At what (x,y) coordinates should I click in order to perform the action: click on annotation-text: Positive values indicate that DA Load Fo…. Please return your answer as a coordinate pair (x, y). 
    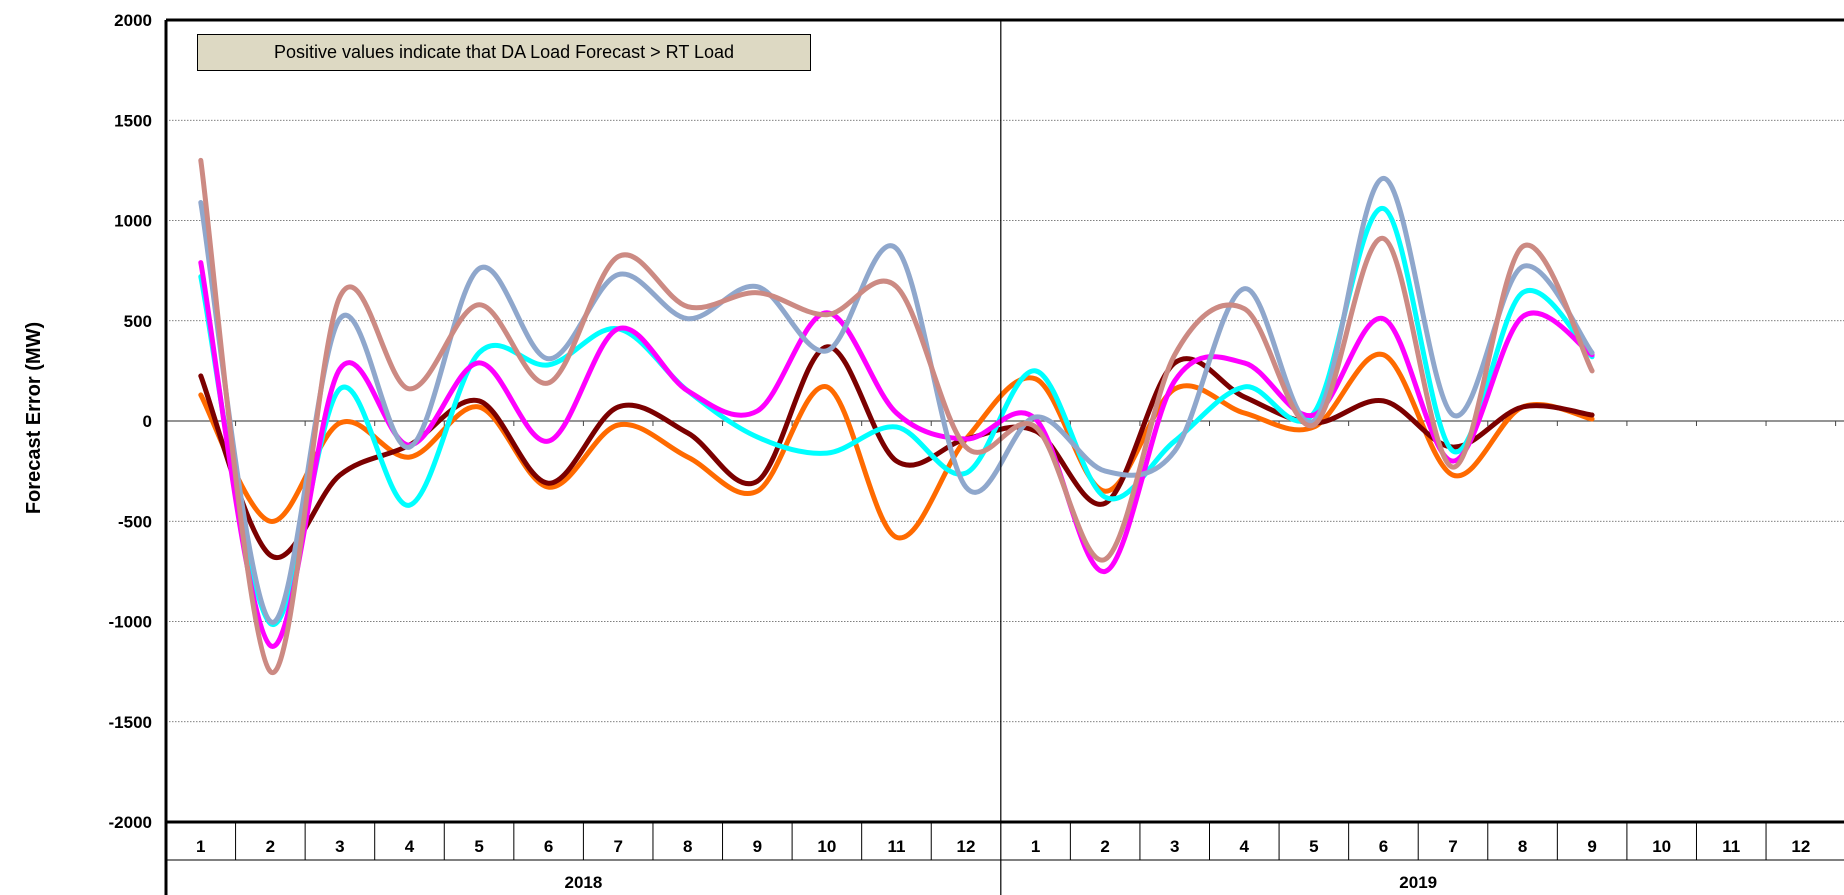
    Looking at the image, I should click on (504, 52).